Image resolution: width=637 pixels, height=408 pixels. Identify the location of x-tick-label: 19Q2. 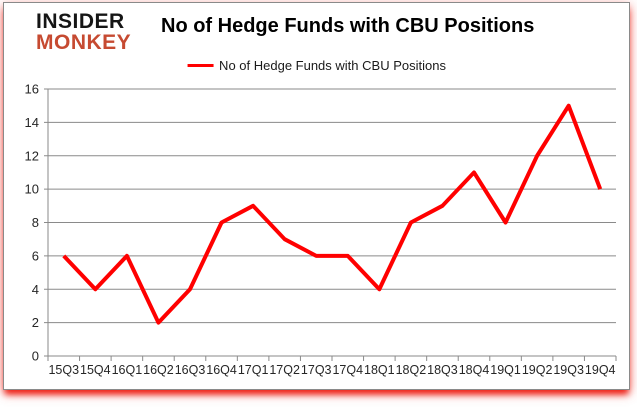
(537, 370).